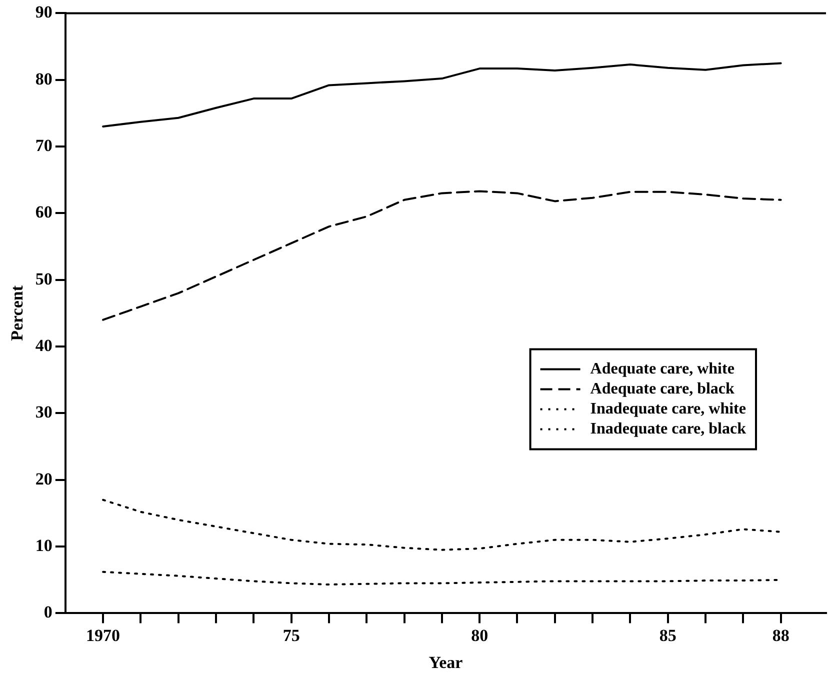 Image resolution: width=828 pixels, height=682 pixels. Describe the element at coordinates (43, 545) in the screenshot. I see `y-tick-label: 10` at that location.